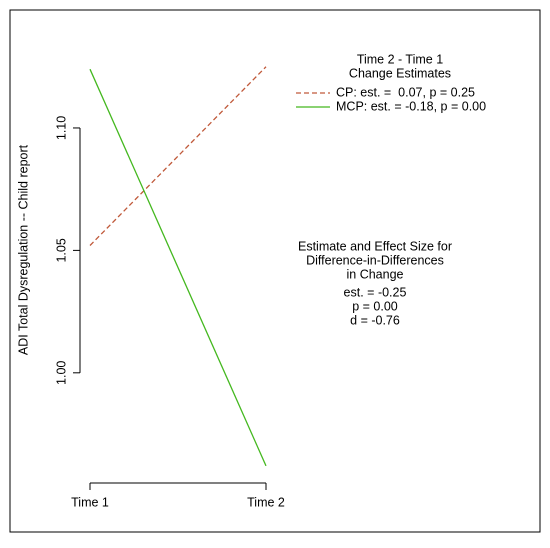 Image resolution: width=550 pixels, height=548 pixels. What do you see at coordinates (178, 156) in the screenshot?
I see `series-line` at bounding box center [178, 156].